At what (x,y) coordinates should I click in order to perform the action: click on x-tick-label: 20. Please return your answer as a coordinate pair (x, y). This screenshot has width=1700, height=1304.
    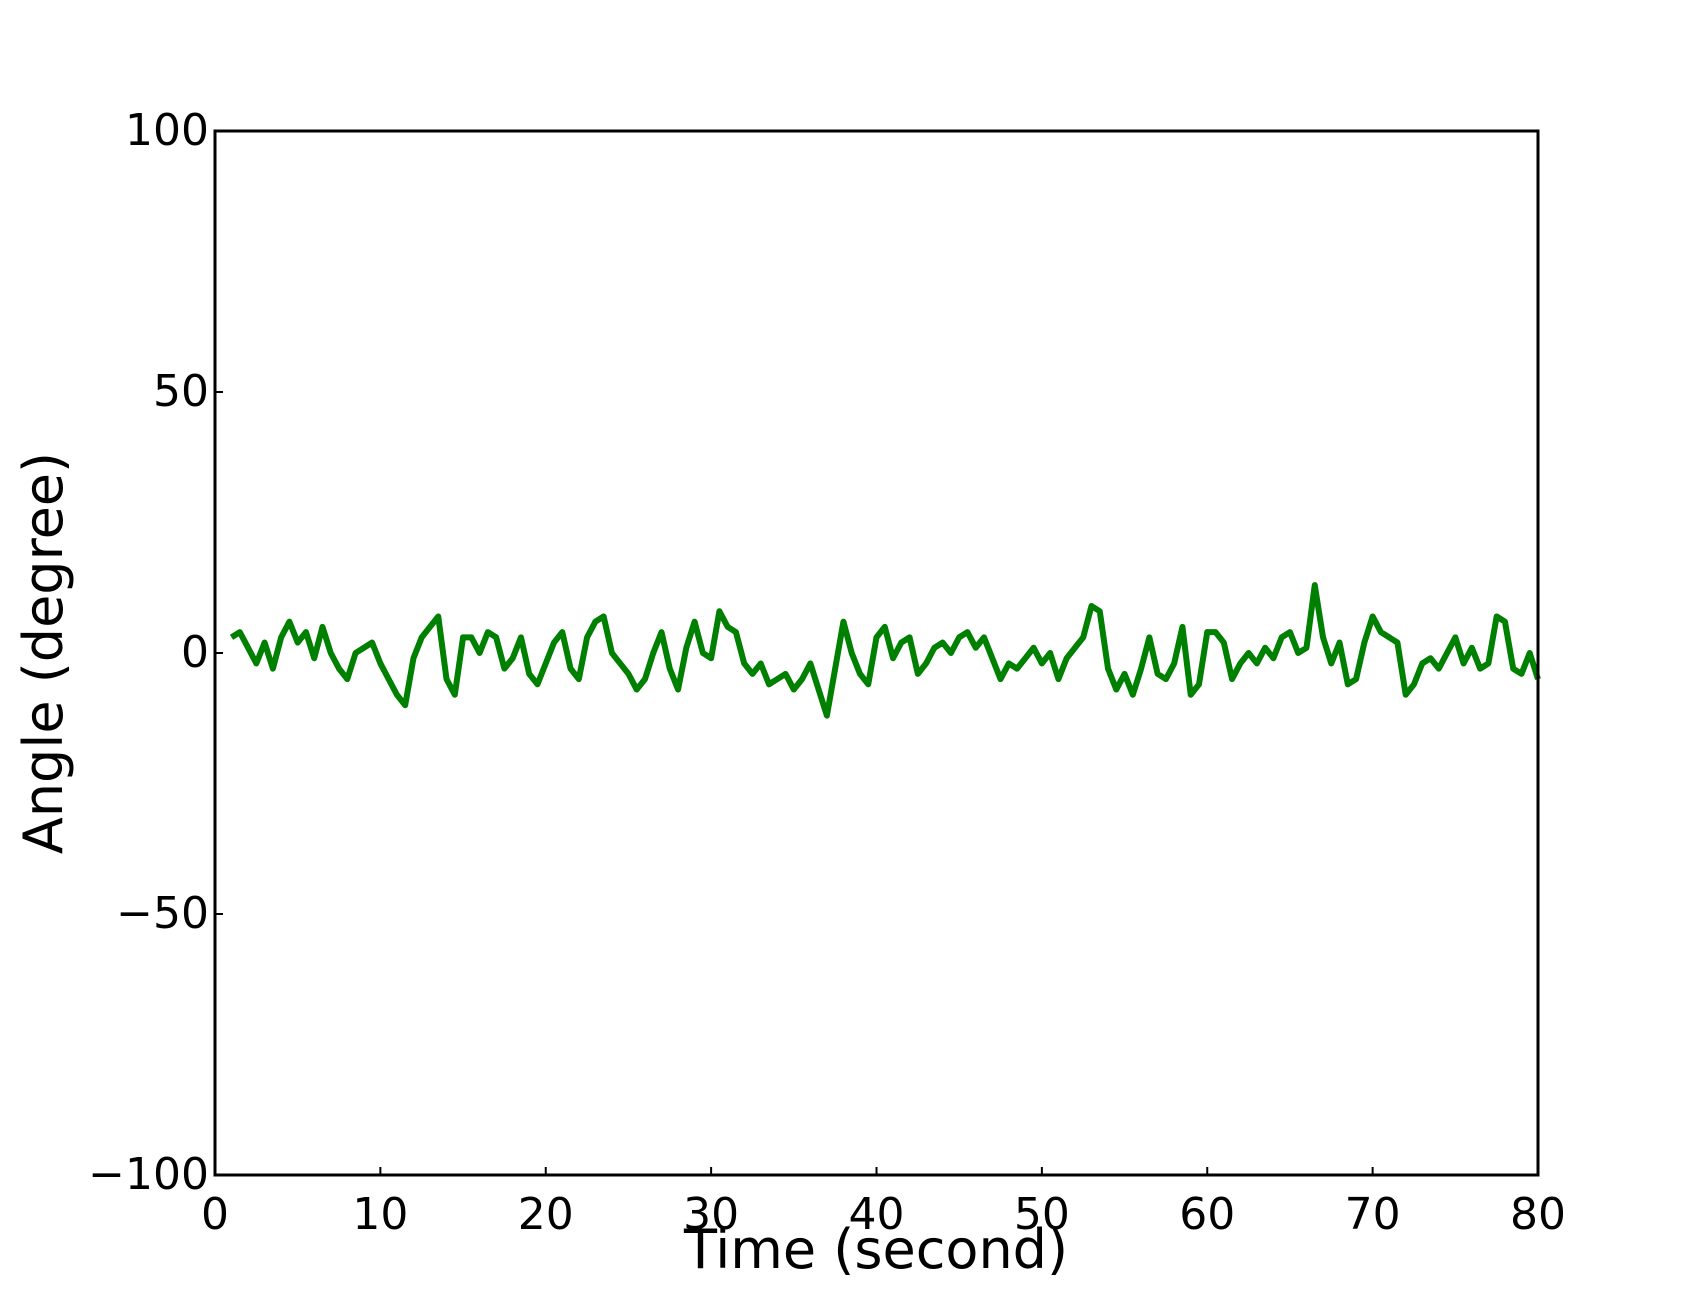
    Looking at the image, I should click on (546, 1214).